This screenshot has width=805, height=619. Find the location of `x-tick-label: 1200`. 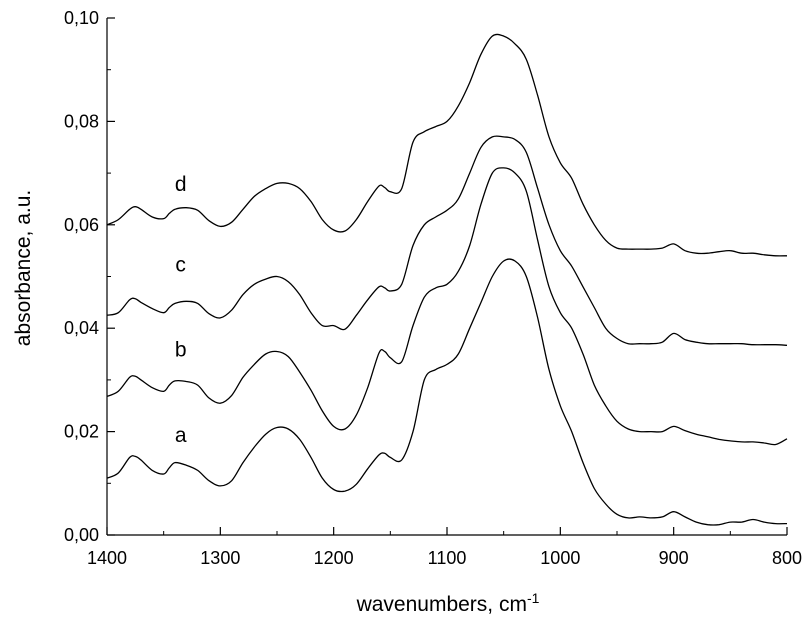

x-tick-label: 1200 is located at coordinates (334, 558).